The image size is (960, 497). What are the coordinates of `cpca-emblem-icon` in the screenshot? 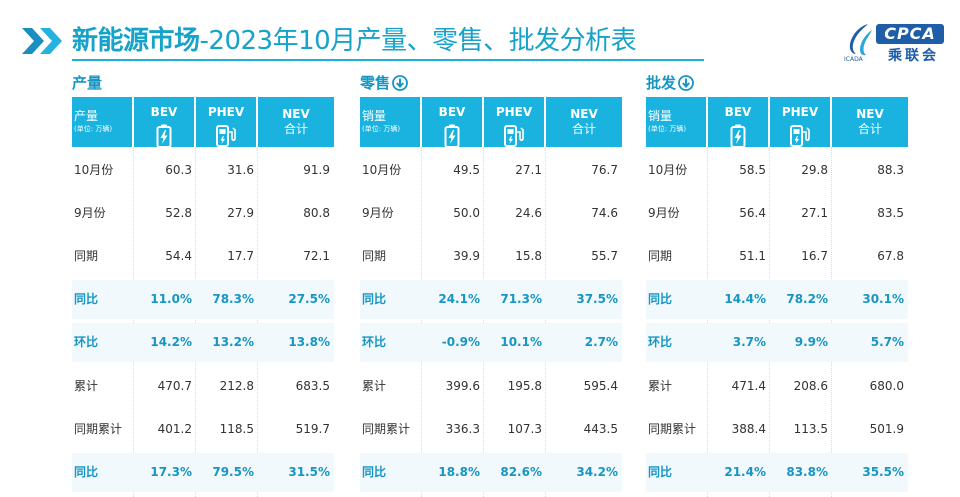 It's located at (860, 40).